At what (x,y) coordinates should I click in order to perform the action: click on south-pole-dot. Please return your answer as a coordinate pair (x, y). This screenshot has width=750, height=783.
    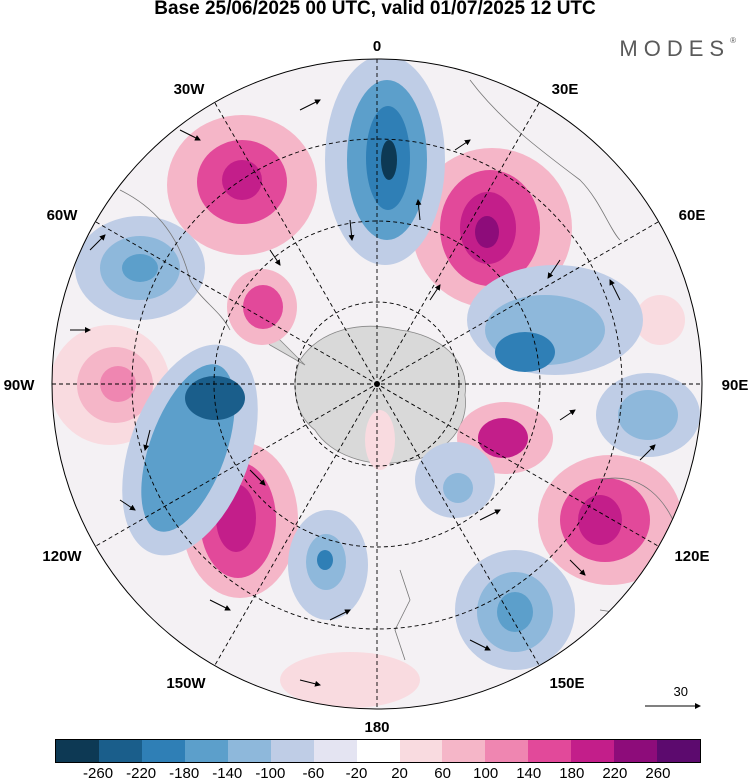
    Looking at the image, I should click on (377, 384).